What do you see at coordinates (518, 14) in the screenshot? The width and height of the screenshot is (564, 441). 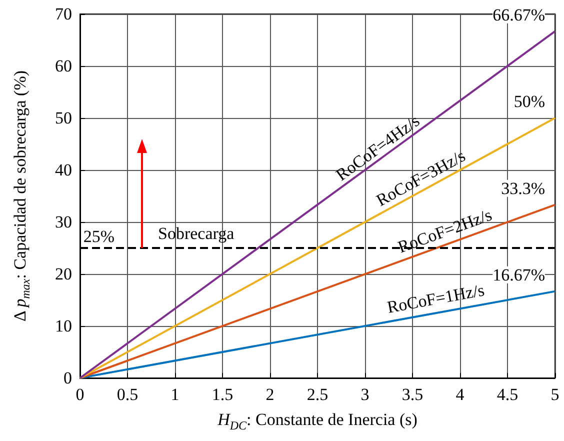 I see `data-label: 66.67%` at bounding box center [518, 14].